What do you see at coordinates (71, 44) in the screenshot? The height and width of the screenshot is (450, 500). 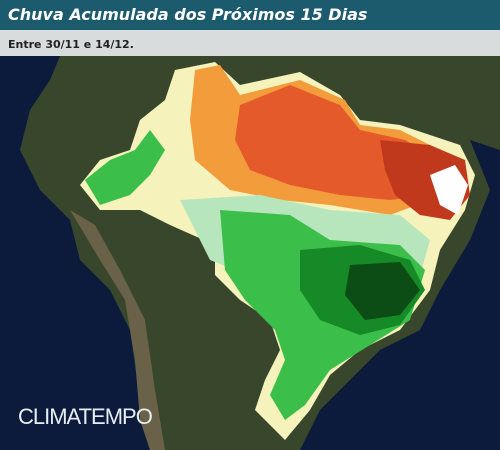 I see `subtitle: Entre 30/11 e 14/12.` at bounding box center [71, 44].